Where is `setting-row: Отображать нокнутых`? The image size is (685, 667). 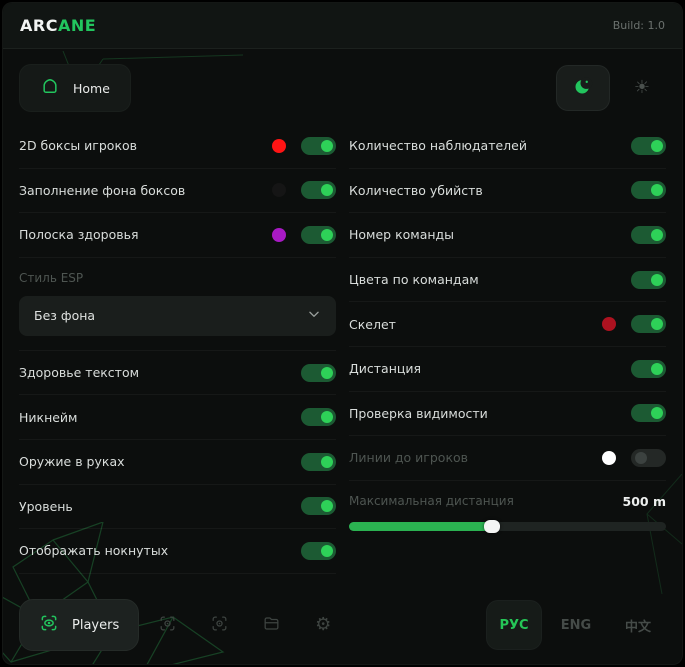 setting-row: Отображать нокнутых is located at coordinates (177, 551).